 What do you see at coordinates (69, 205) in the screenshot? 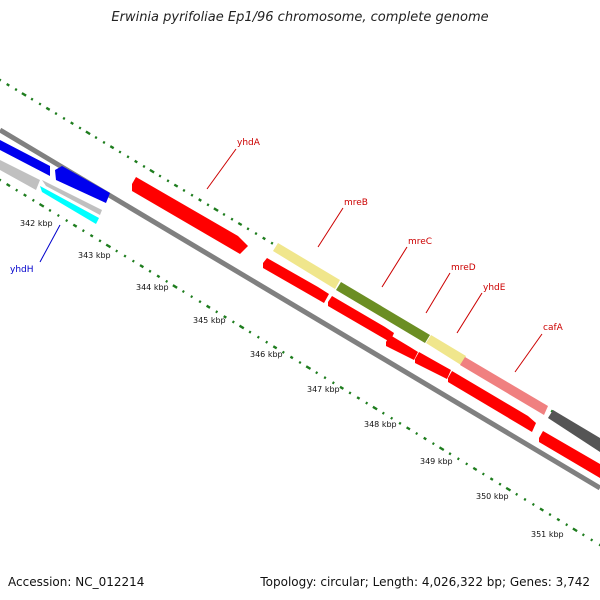
I see `cds-cyan-block` at bounding box center [69, 205].